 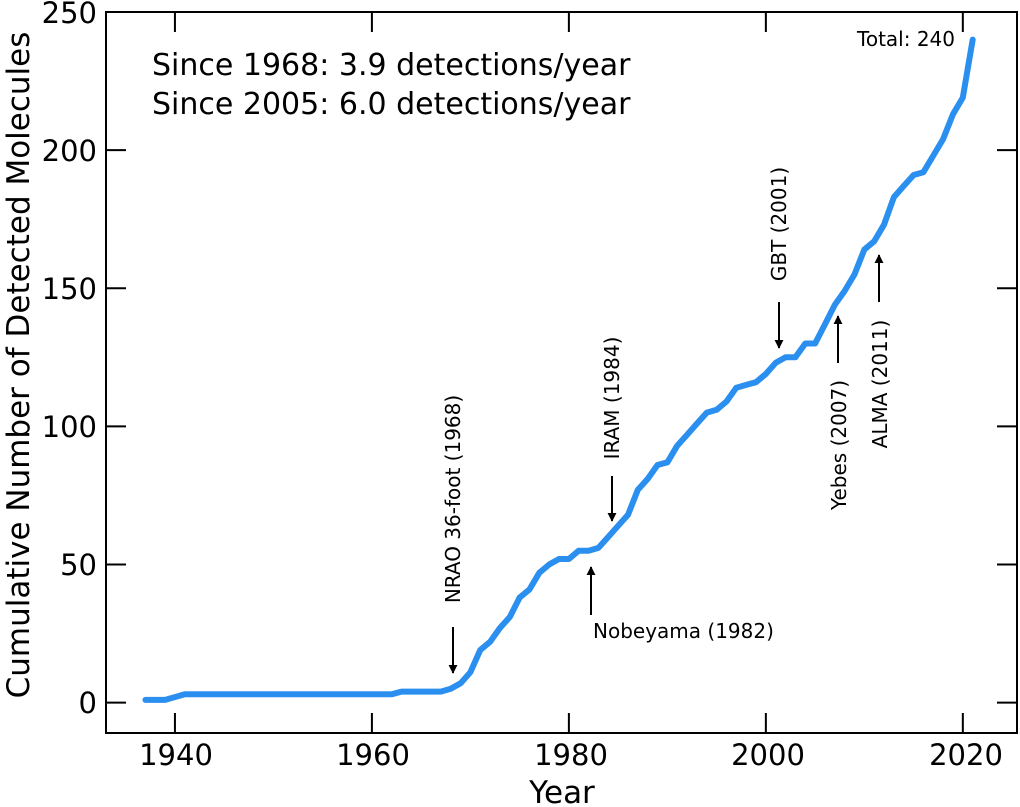 What do you see at coordinates (78, 565) in the screenshot?
I see `y-tick-label: 50` at bounding box center [78, 565].